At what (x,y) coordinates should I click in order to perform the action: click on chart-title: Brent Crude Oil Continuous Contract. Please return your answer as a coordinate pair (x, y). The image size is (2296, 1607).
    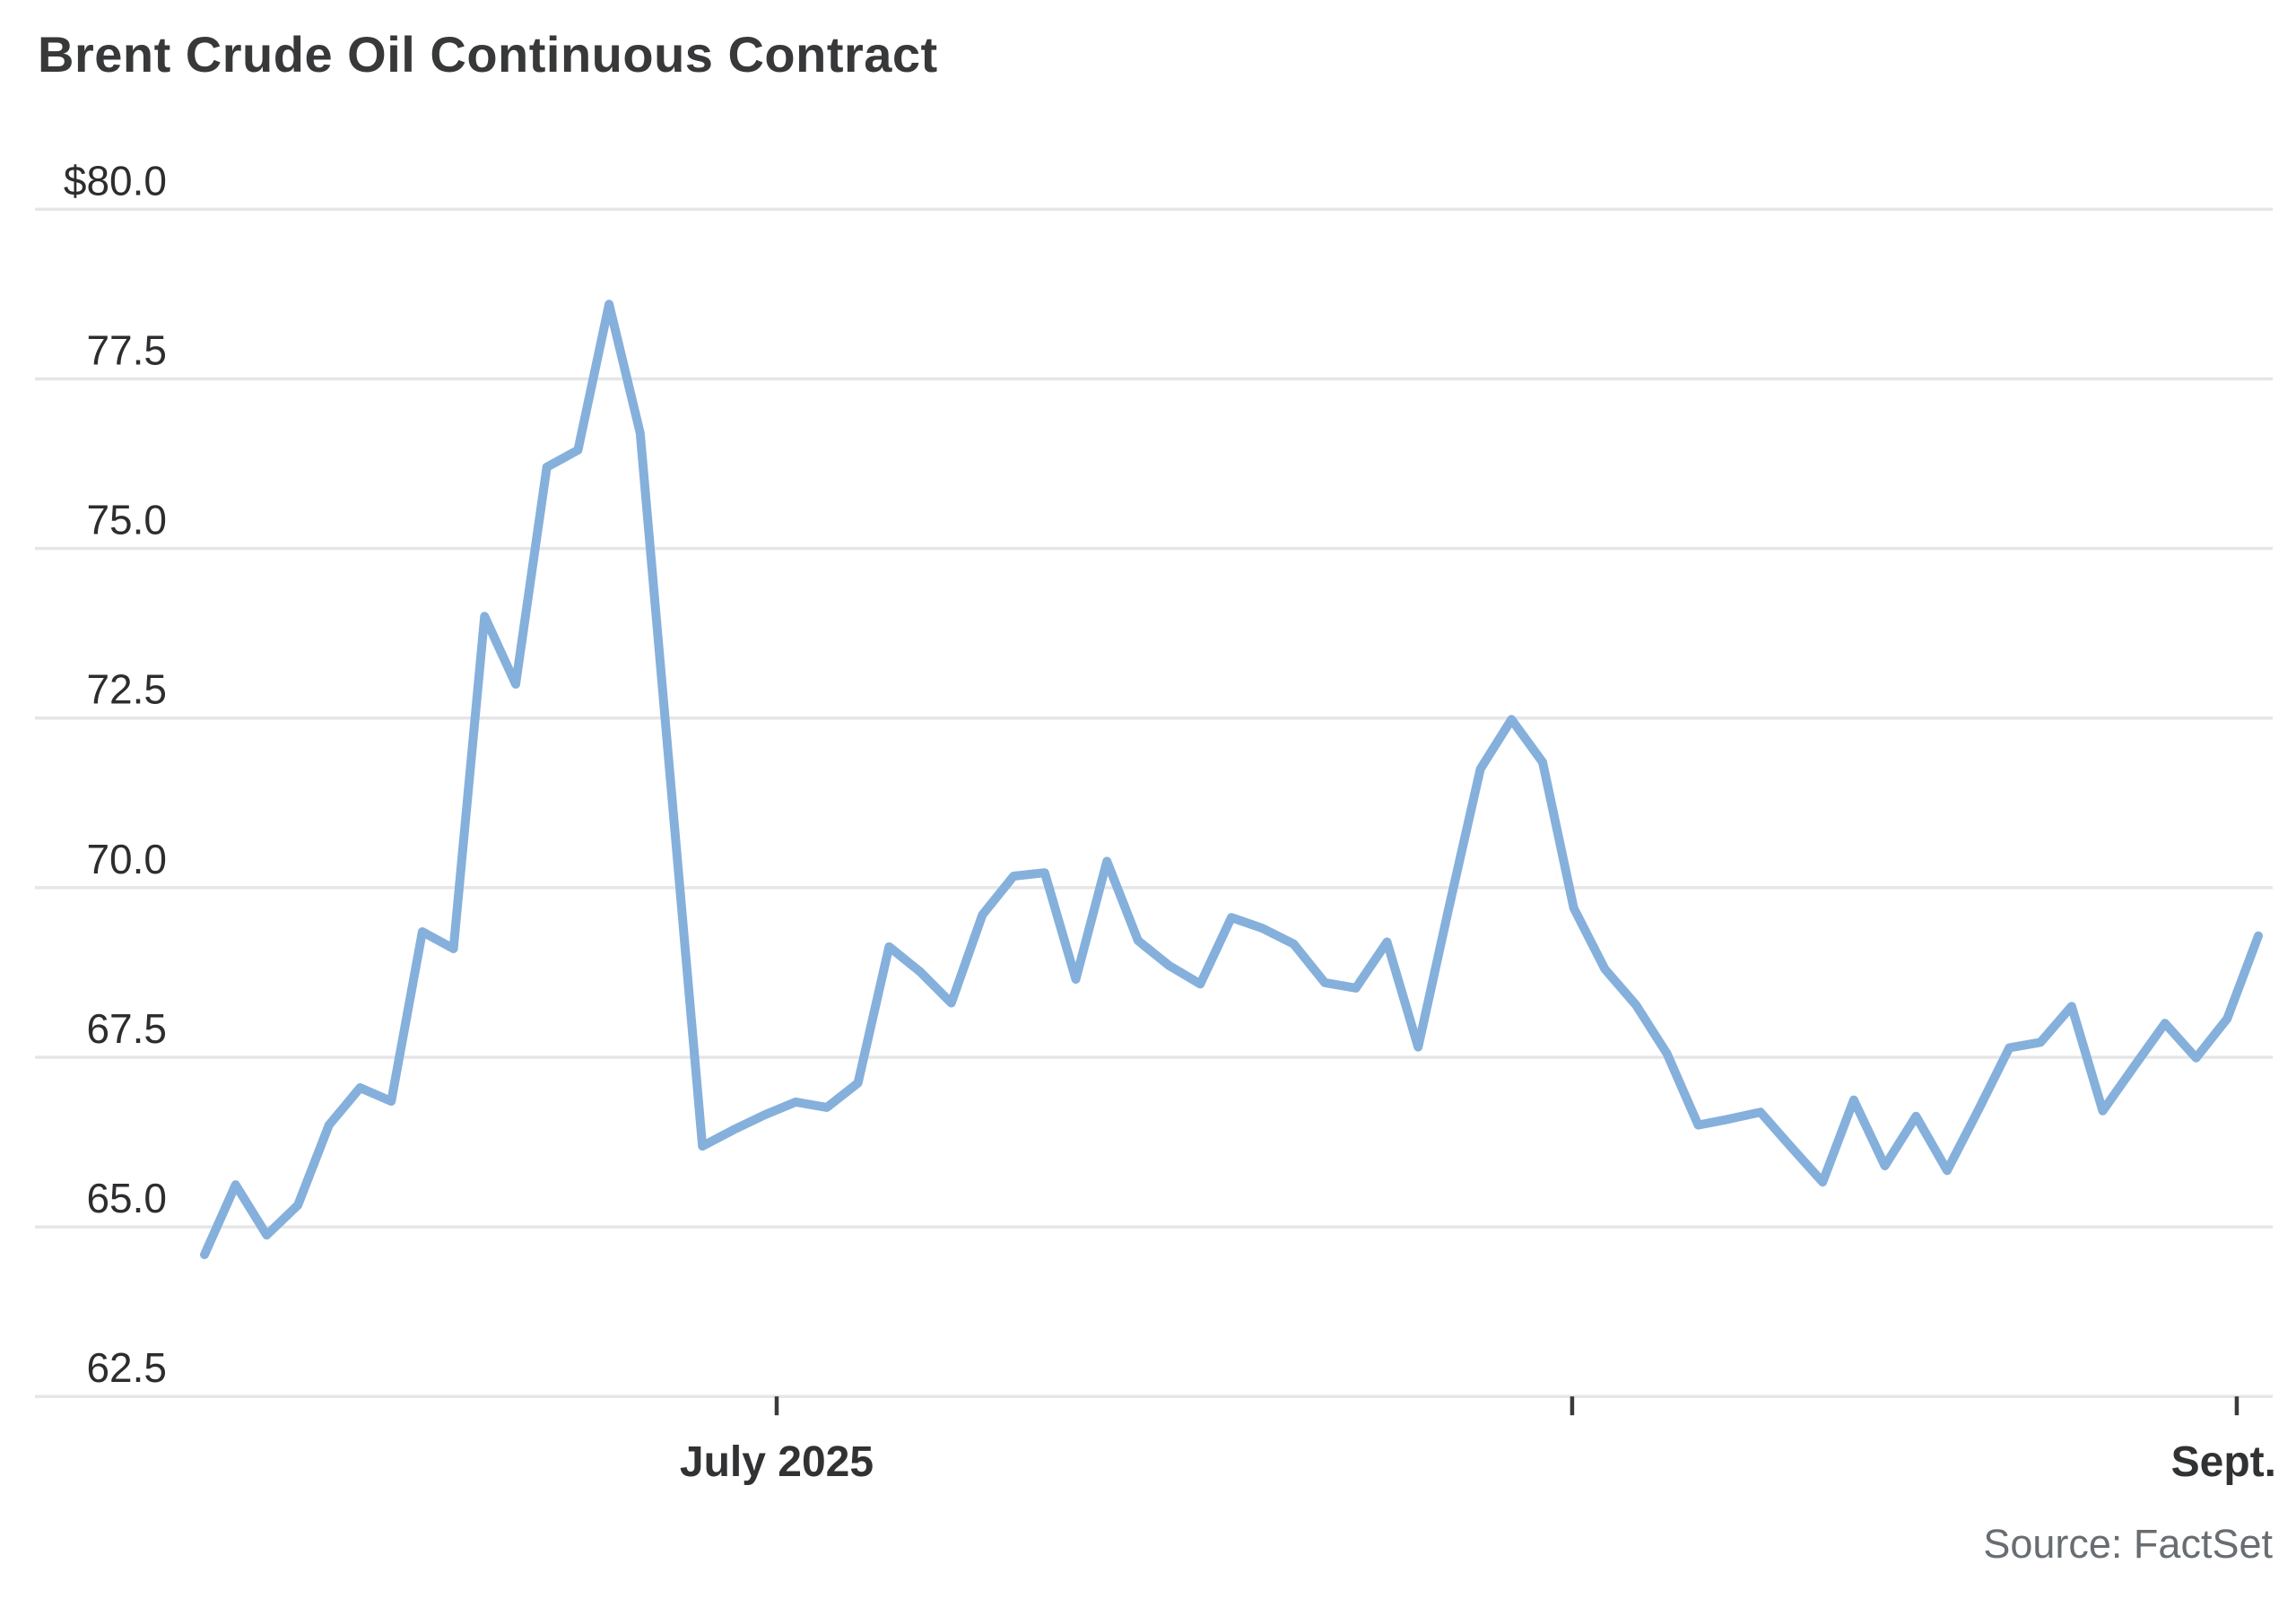
    Looking at the image, I should click on (488, 55).